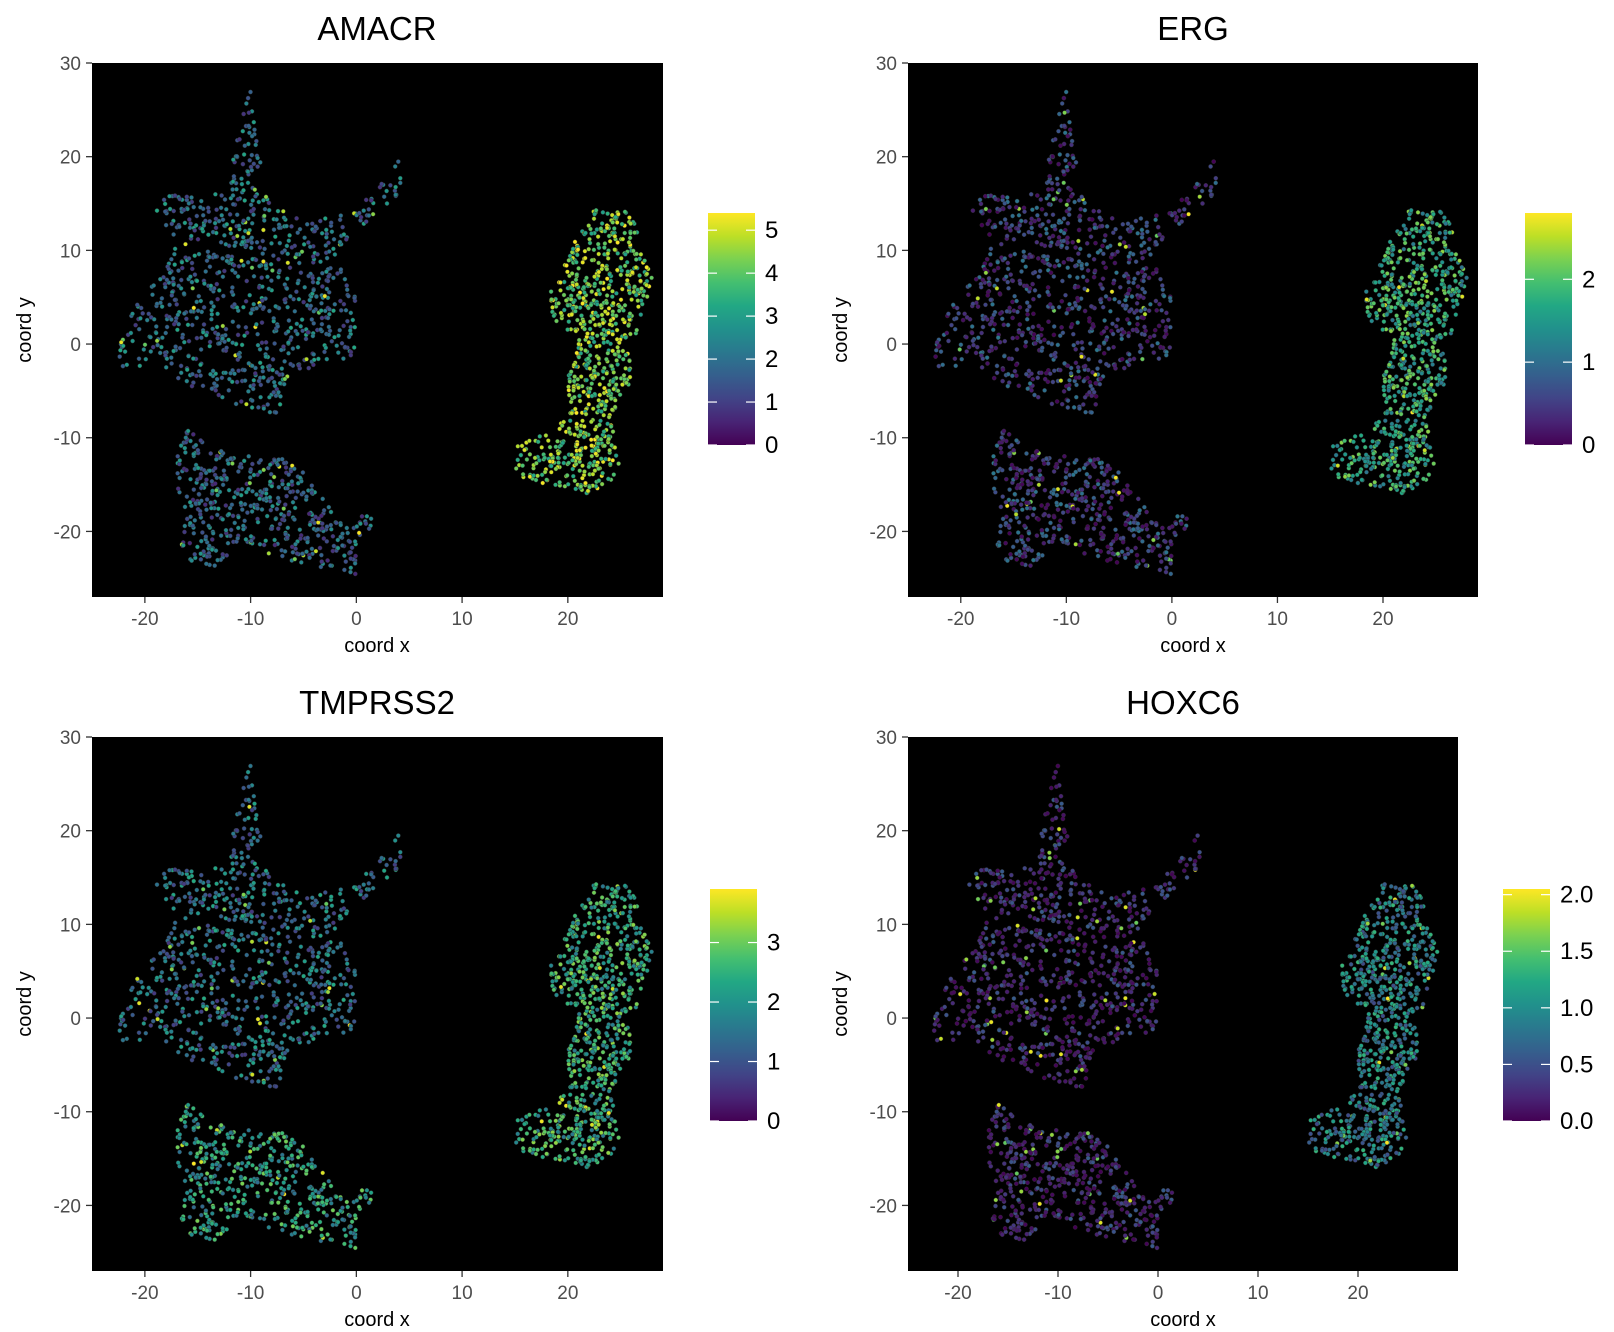  What do you see at coordinates (1193, 28) in the screenshot?
I see `panel-title: ERG` at bounding box center [1193, 28].